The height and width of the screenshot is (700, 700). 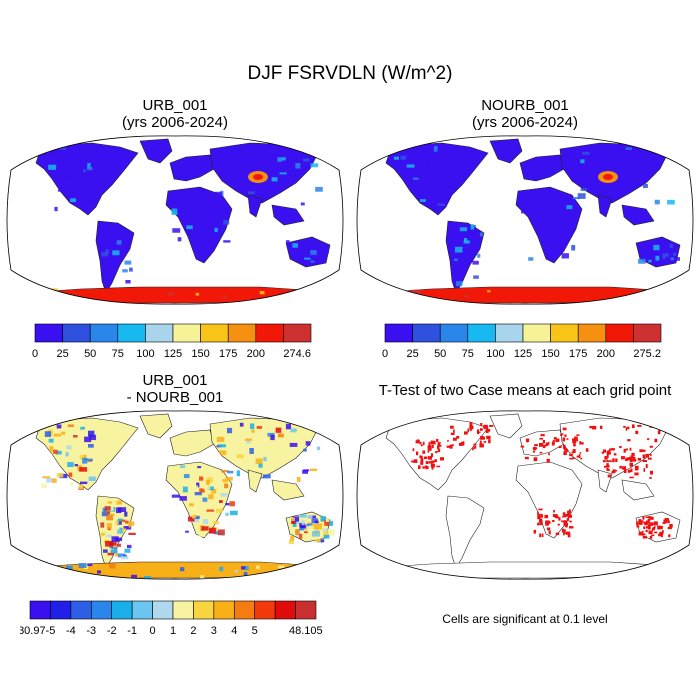 What do you see at coordinates (647, 354) in the screenshot?
I see `colorbar-label: 275.2` at bounding box center [647, 354].